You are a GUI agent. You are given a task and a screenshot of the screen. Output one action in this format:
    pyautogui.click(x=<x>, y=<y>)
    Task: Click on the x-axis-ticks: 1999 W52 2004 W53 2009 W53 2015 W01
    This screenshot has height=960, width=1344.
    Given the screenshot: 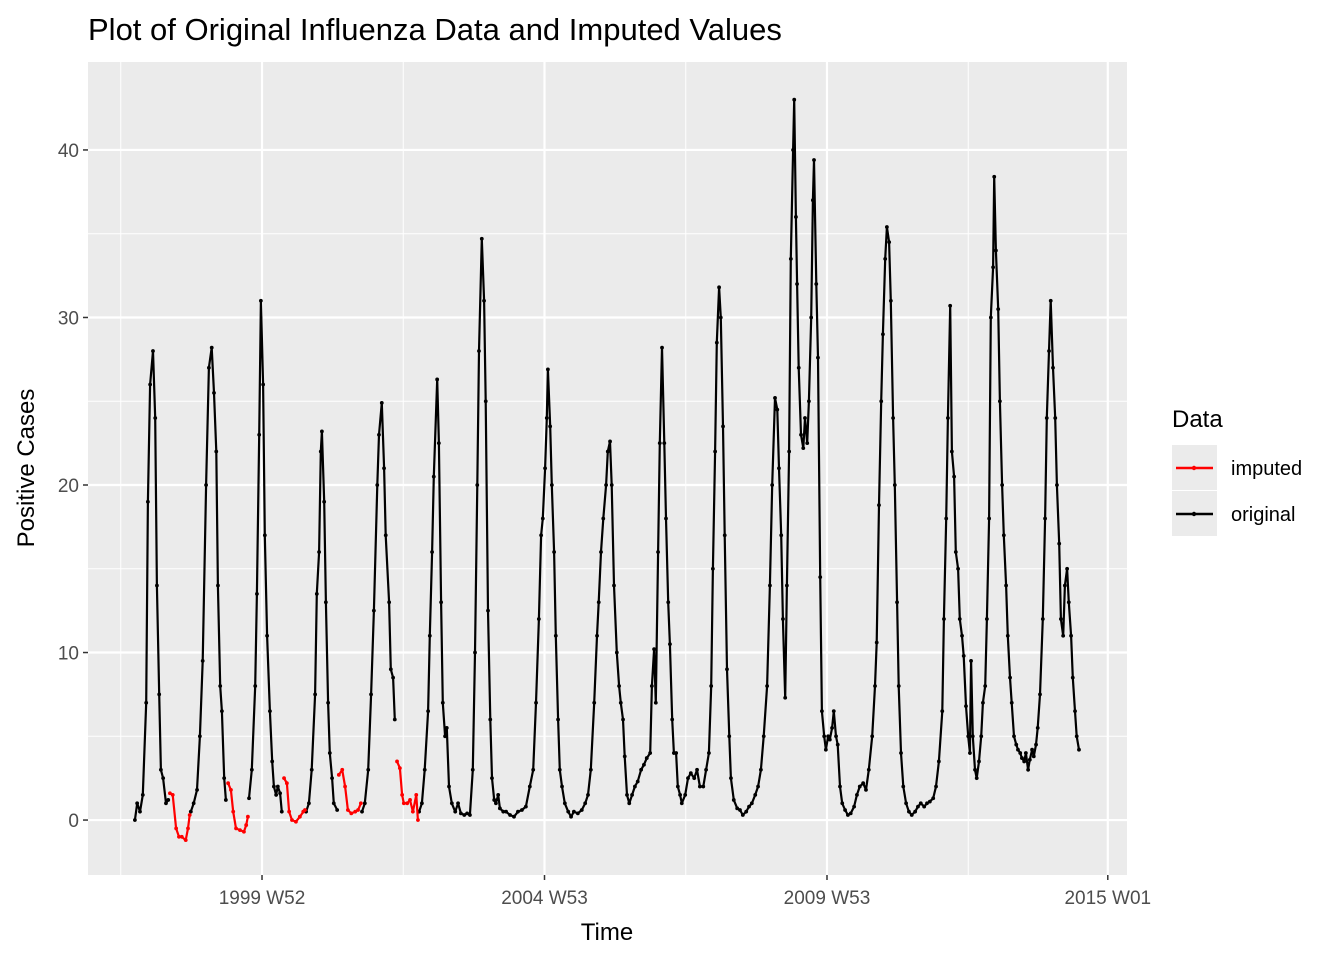 What is the action you would take?
    pyautogui.click(x=685, y=892)
    